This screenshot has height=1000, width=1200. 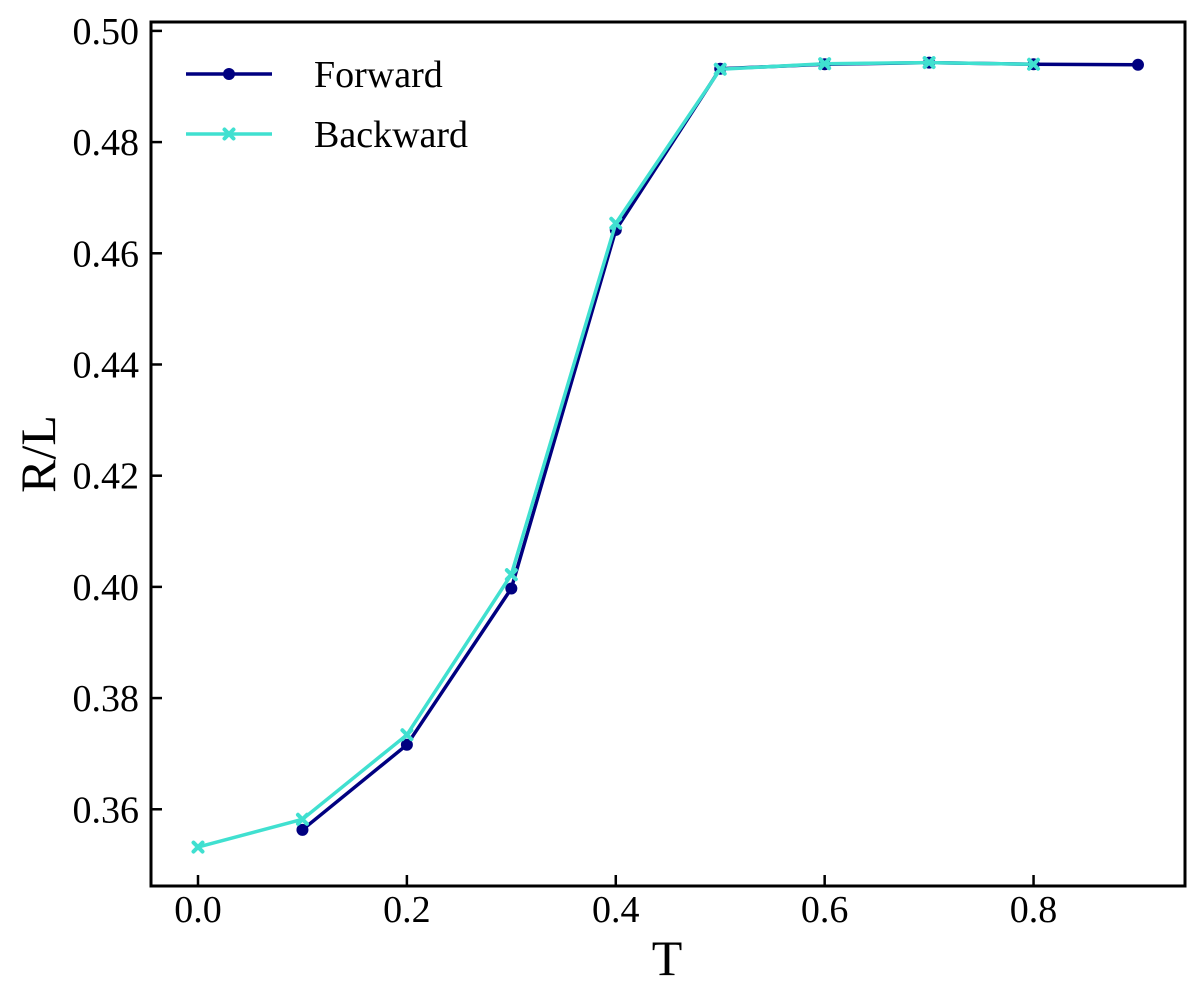 I want to click on legend-entry: Backward, so click(x=327, y=135).